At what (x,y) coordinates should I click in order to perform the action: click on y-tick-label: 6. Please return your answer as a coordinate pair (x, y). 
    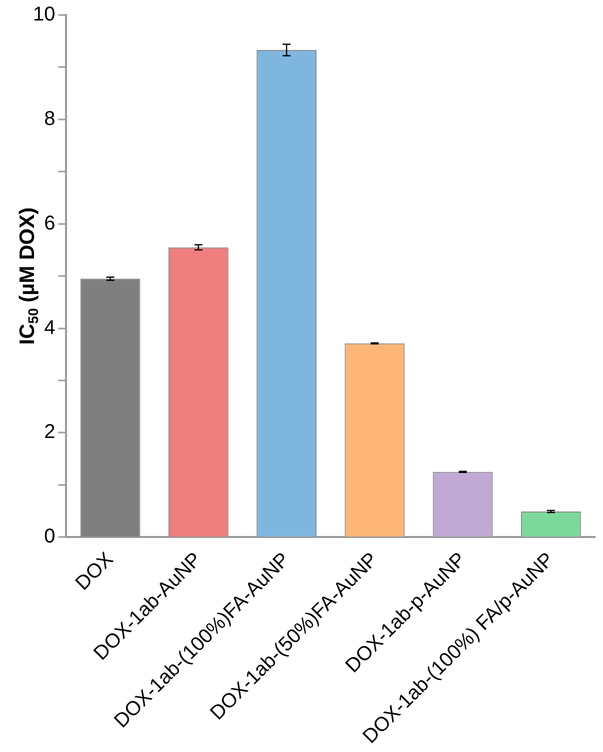
    Looking at the image, I should click on (50, 223).